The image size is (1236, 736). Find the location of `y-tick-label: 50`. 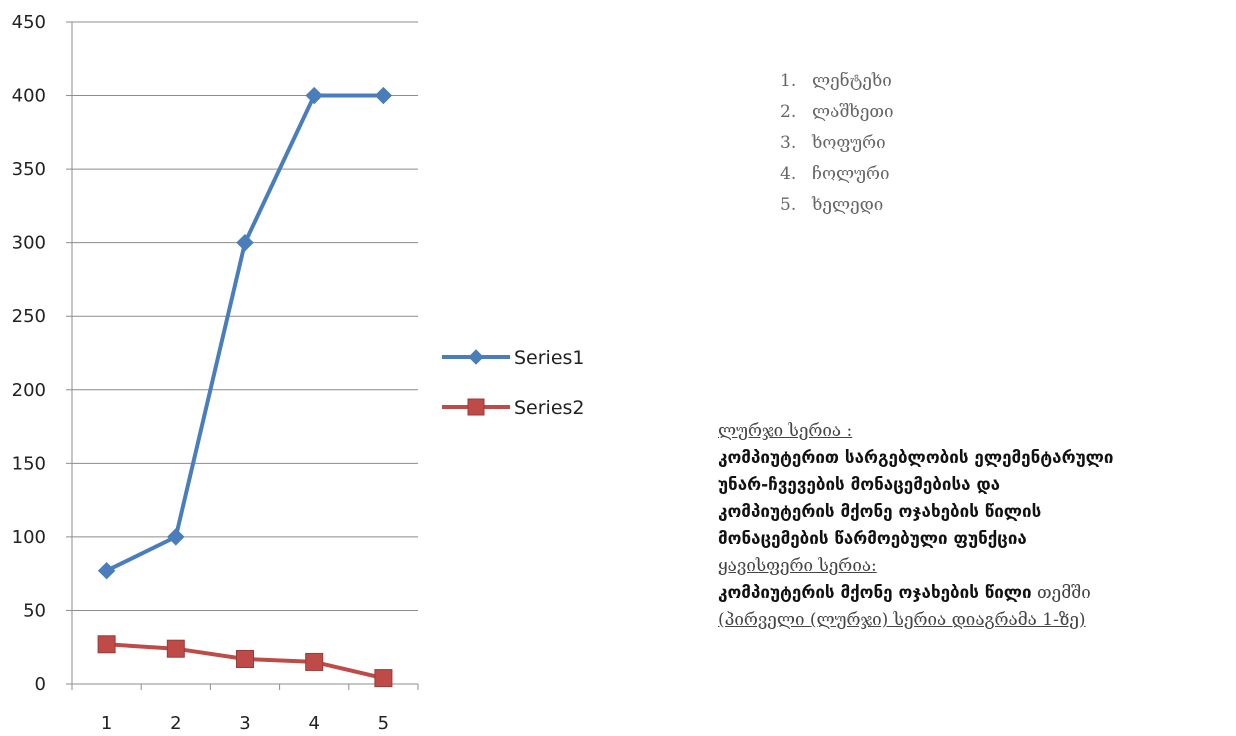

y-tick-label: 50 is located at coordinates (34, 610).